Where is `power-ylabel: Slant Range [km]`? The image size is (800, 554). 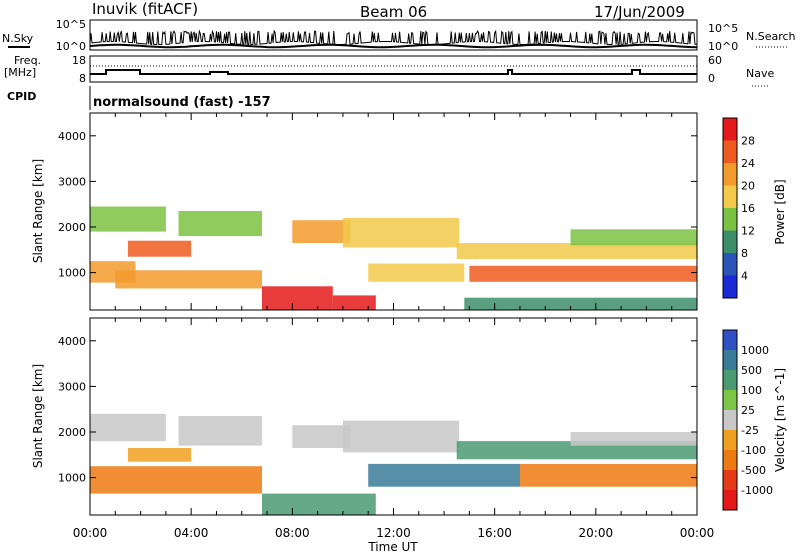 power-ylabel: Slant Range [km] is located at coordinates (38, 211).